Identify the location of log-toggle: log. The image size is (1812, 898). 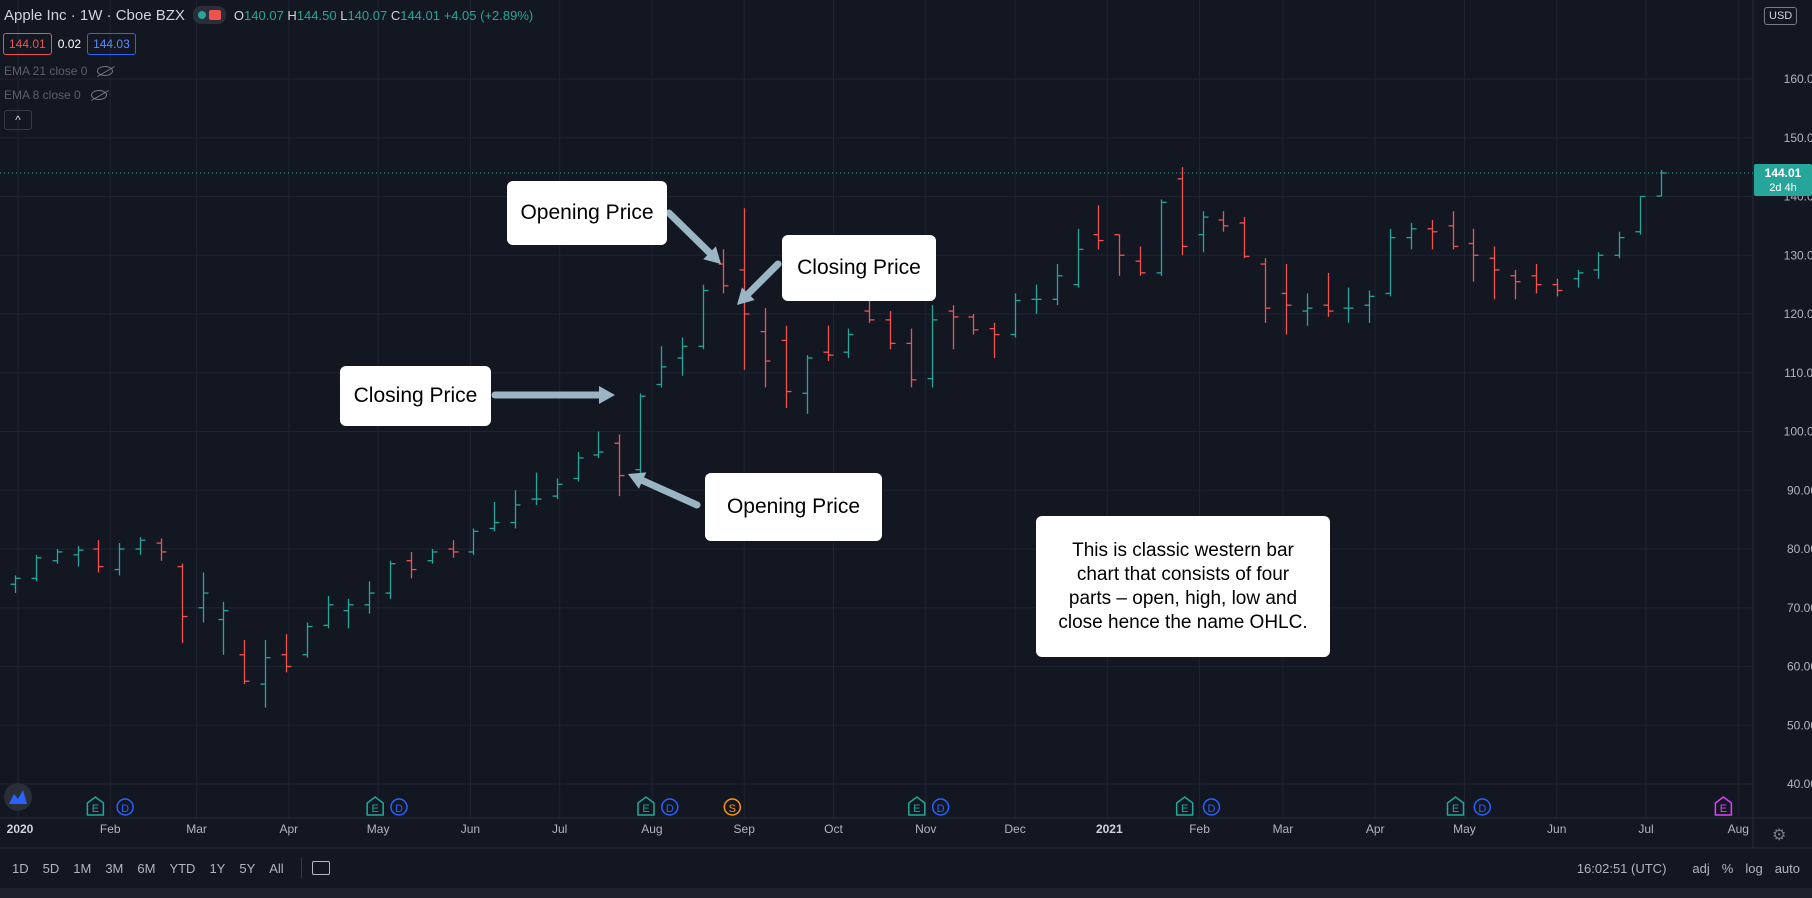
(1754, 868).